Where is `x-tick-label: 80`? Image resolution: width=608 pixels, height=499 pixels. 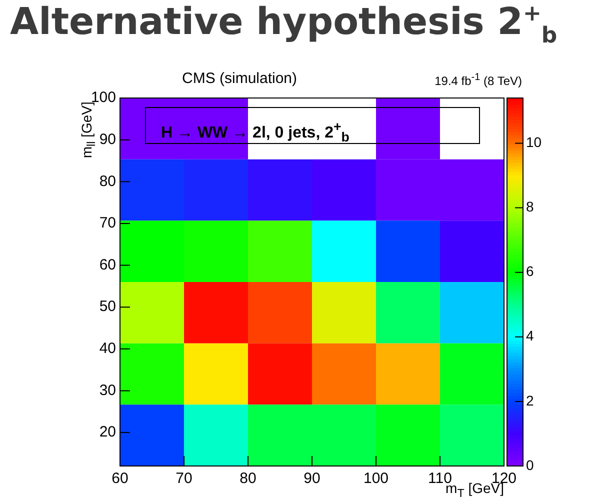
x-tick-label: 80 is located at coordinates (248, 479).